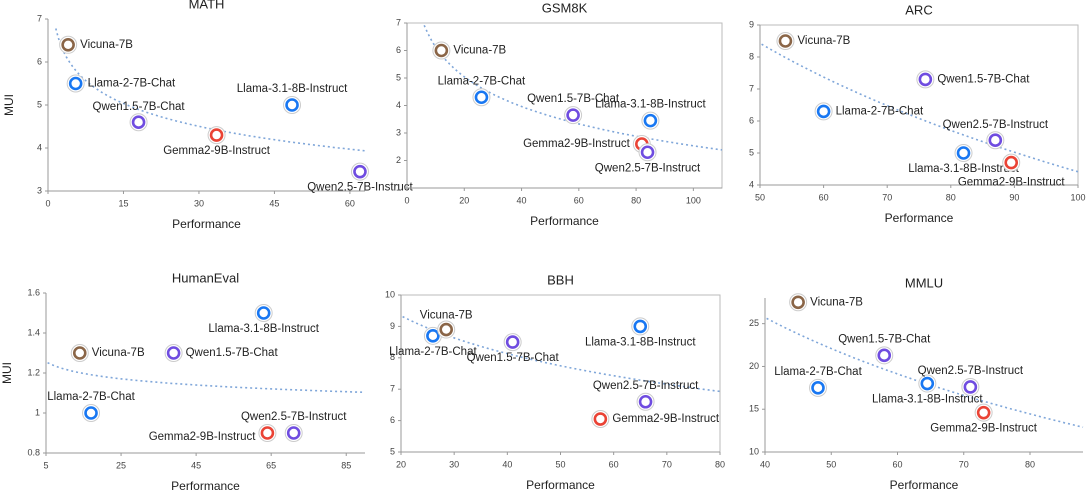  What do you see at coordinates (693, 200) in the screenshot?
I see `x-tick-label: 100` at bounding box center [693, 200].